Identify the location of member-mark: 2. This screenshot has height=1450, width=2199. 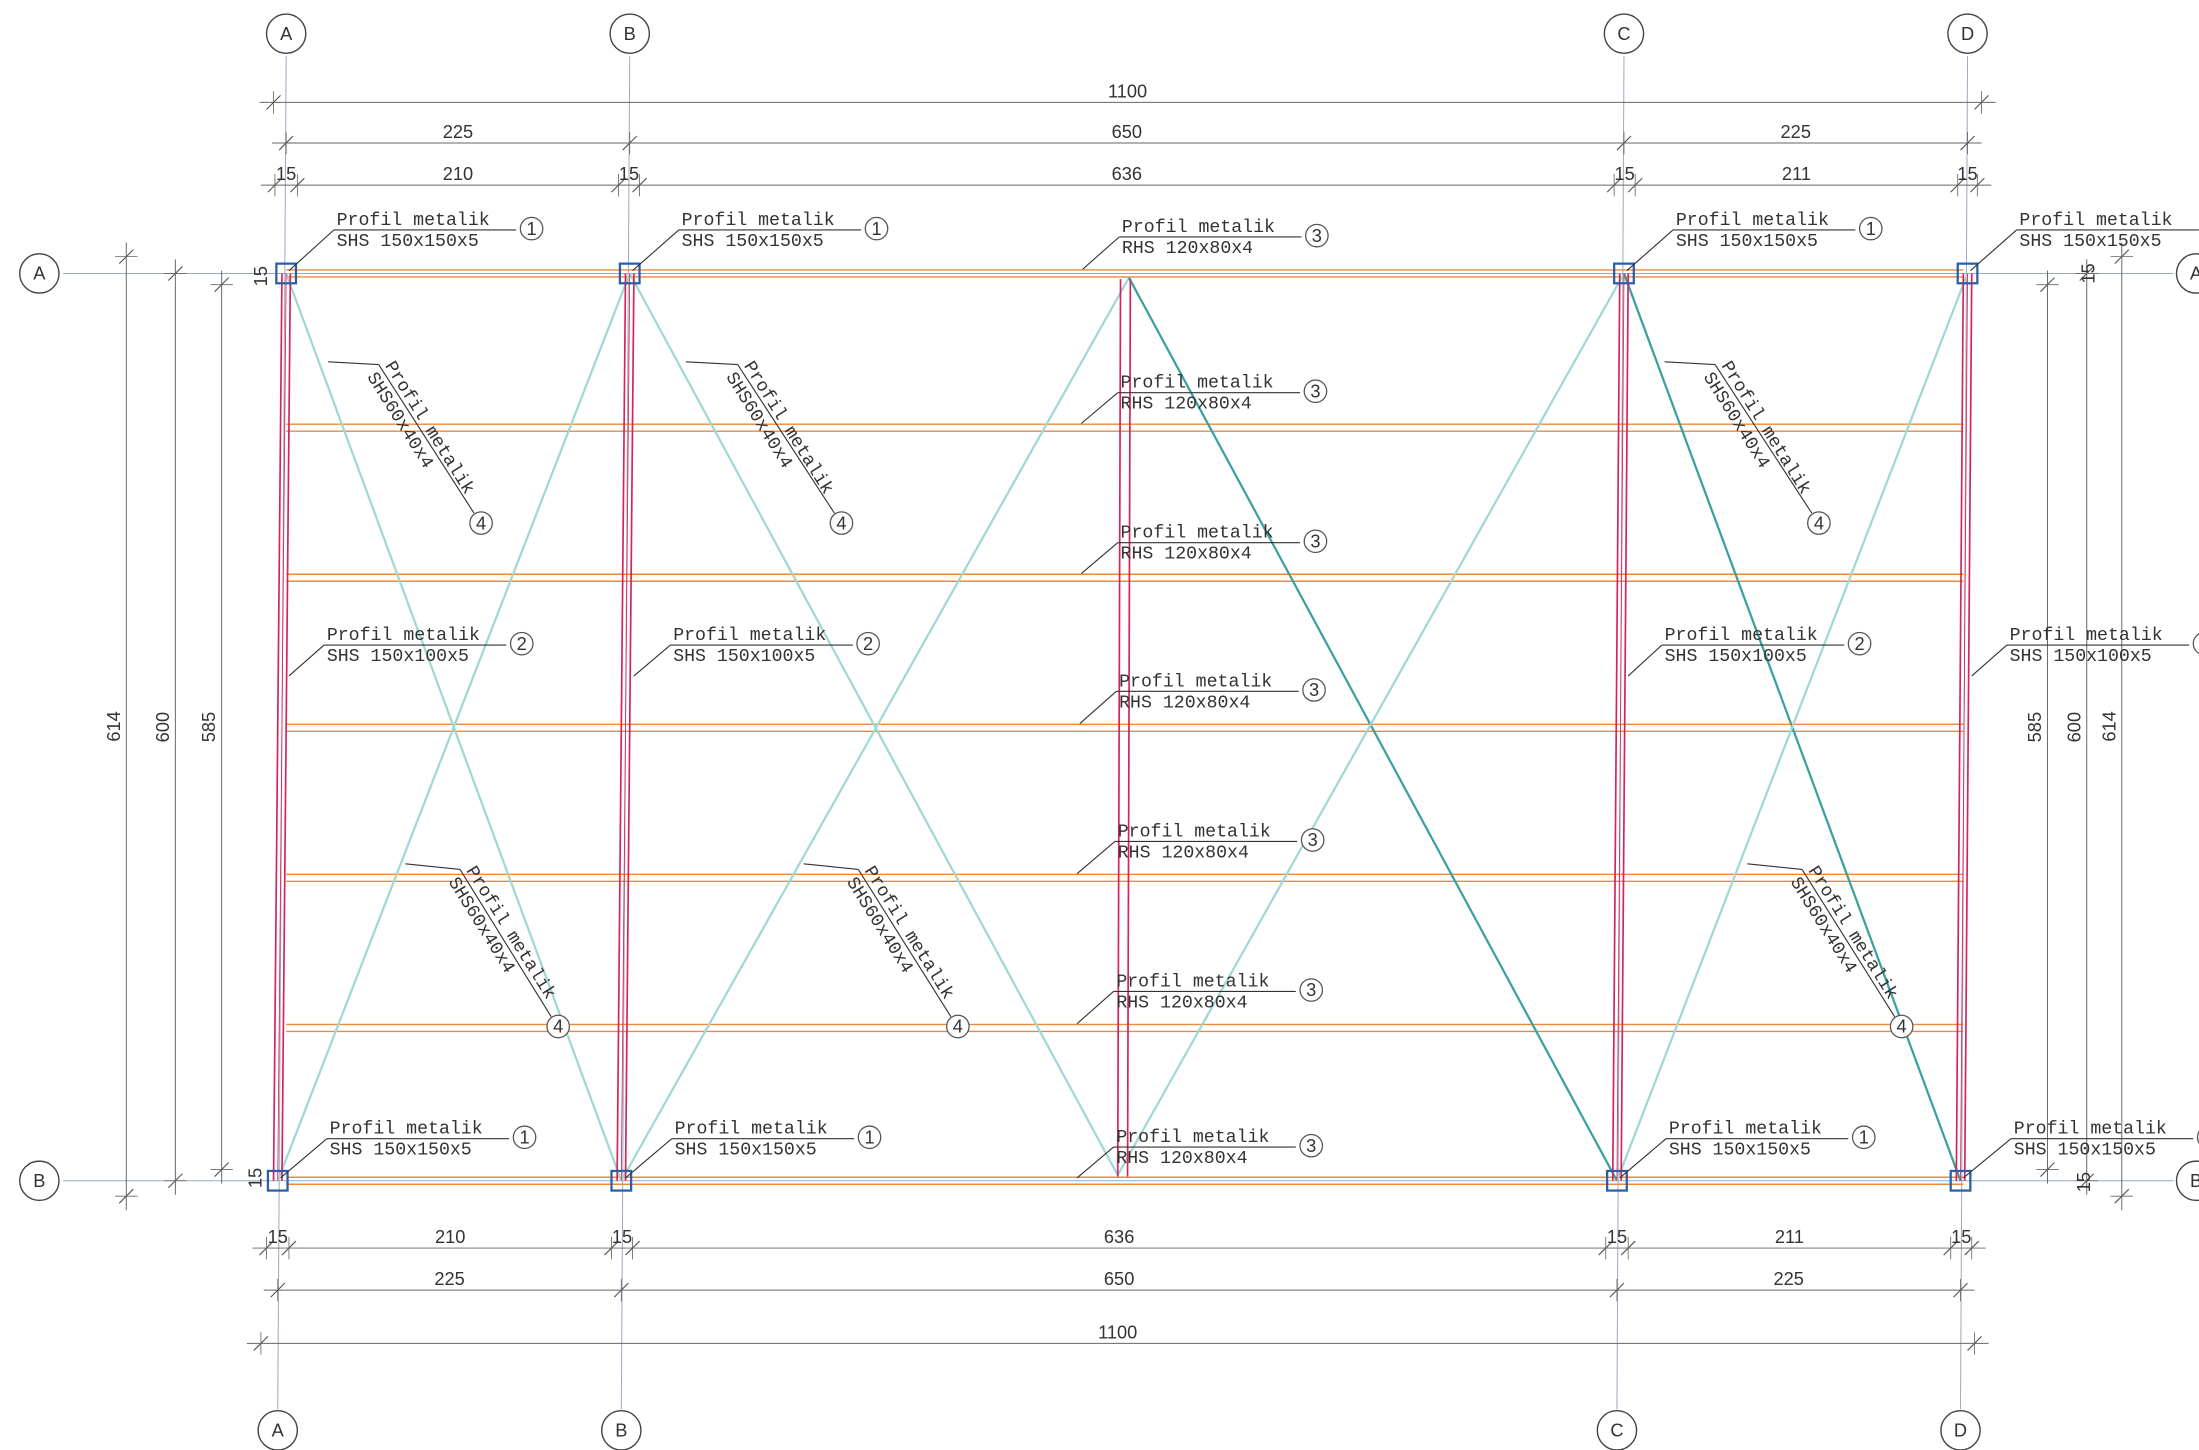
(522, 643).